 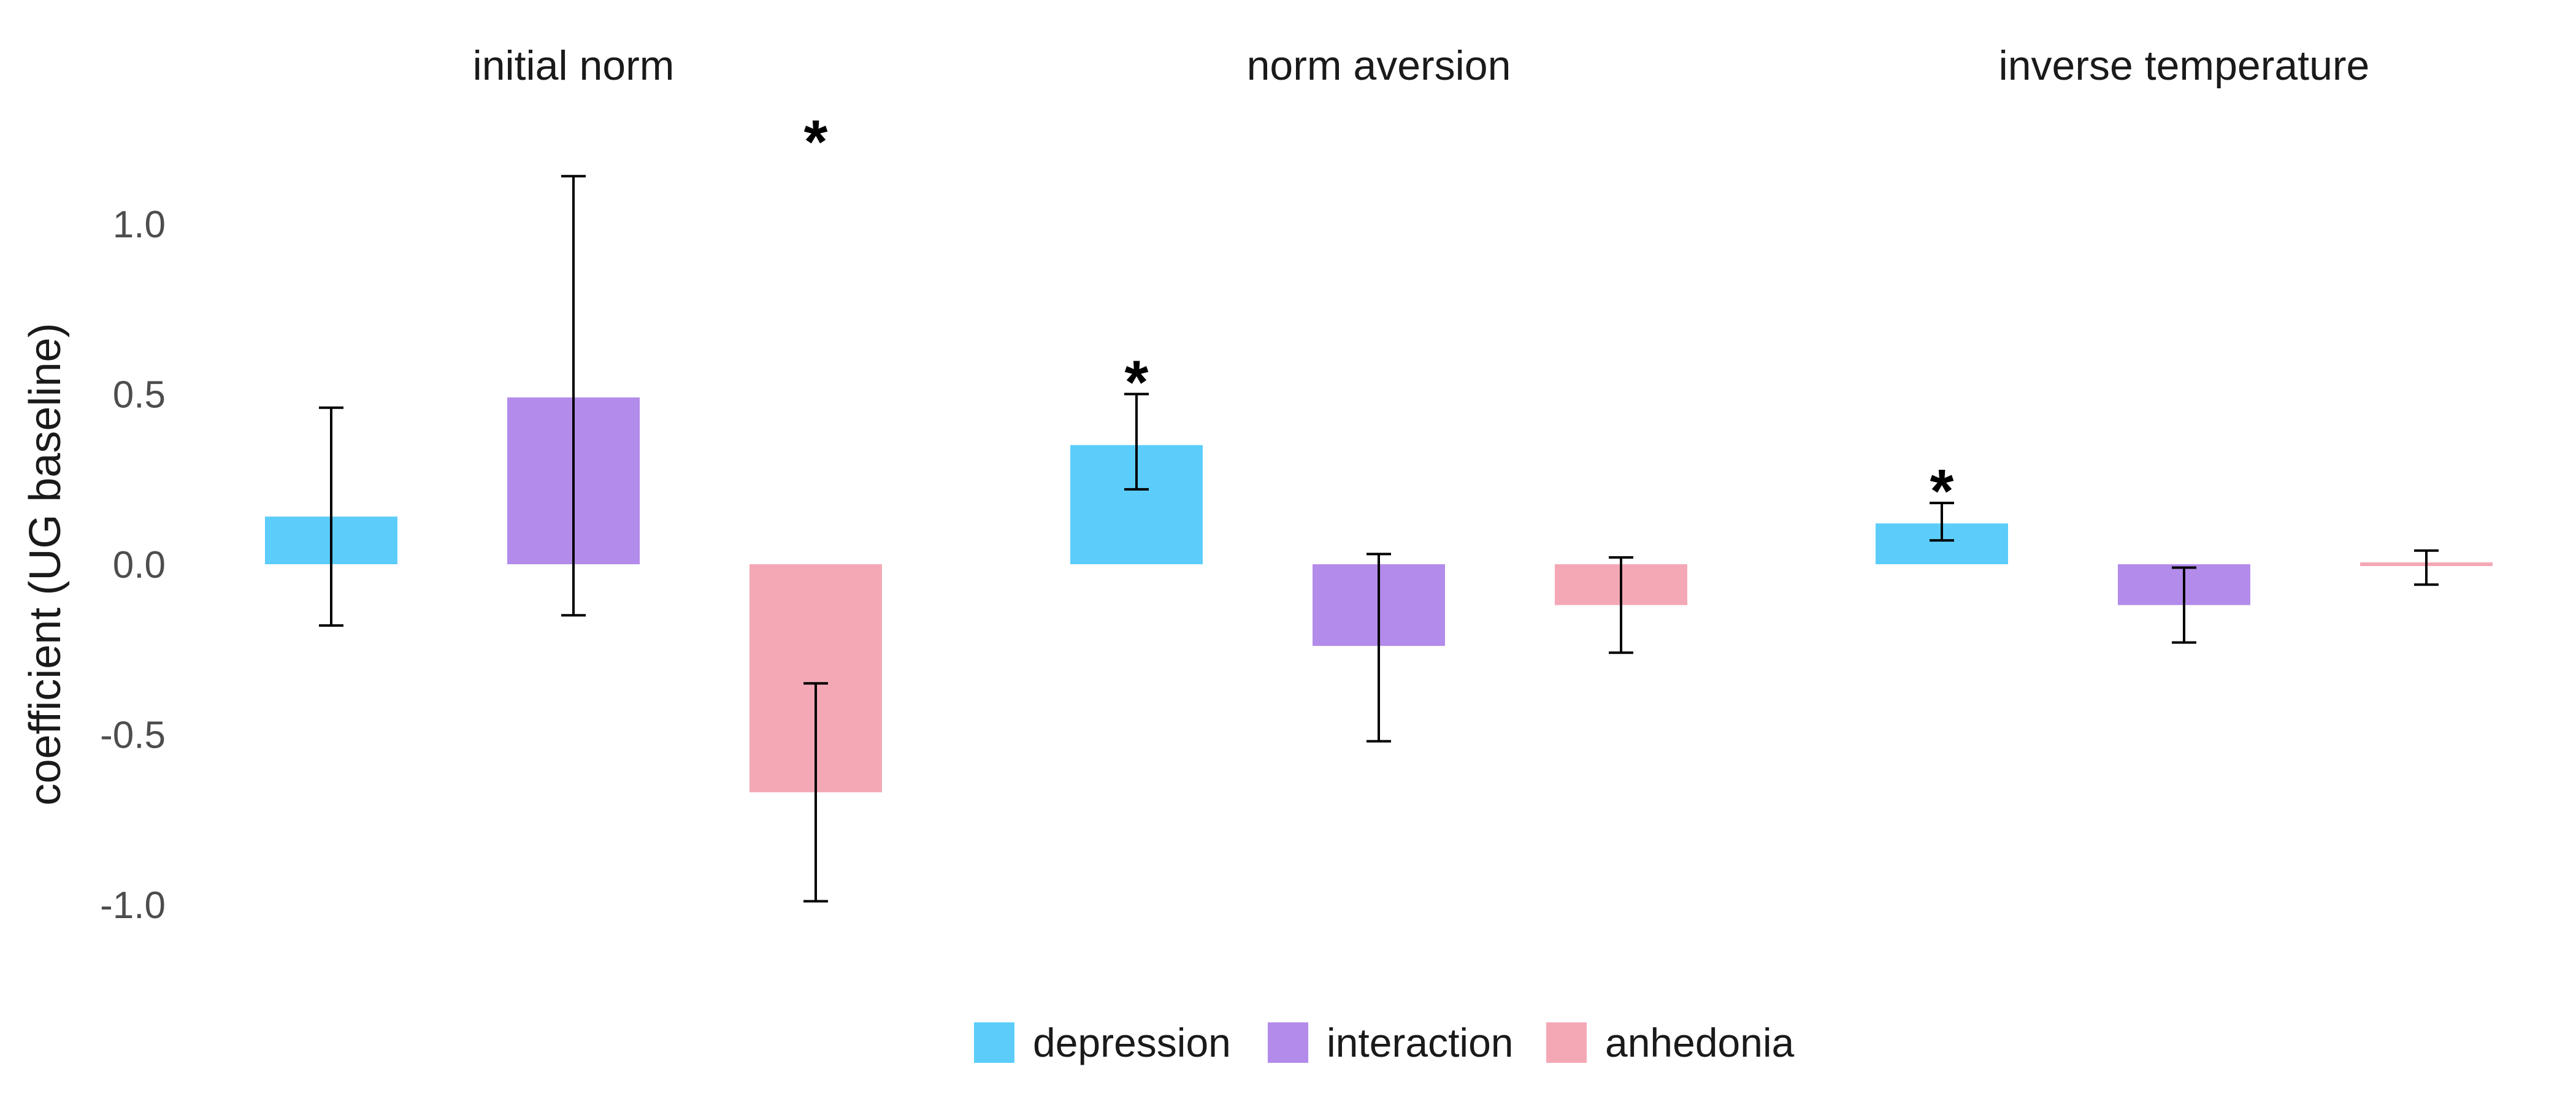 What do you see at coordinates (1288, 1042) in the screenshot?
I see `legend-swatch-interaction` at bounding box center [1288, 1042].